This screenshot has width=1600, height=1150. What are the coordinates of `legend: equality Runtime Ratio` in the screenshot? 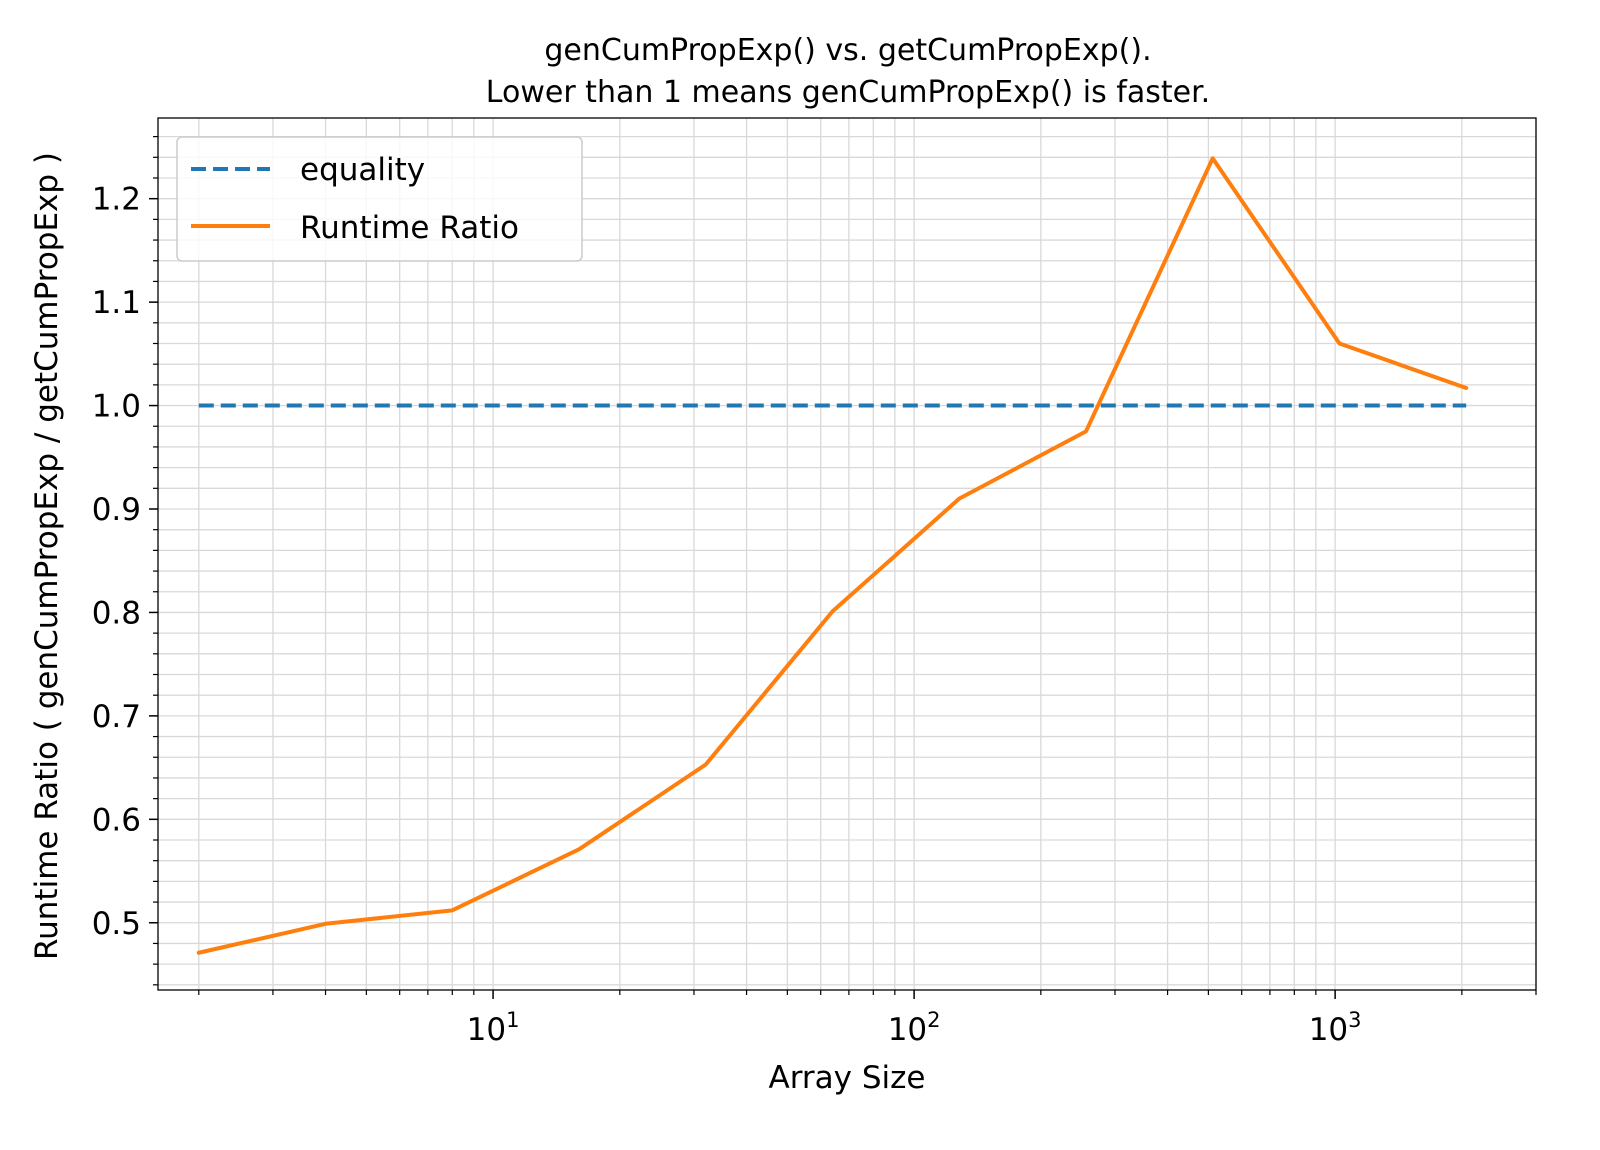 It's located at (379, 199).